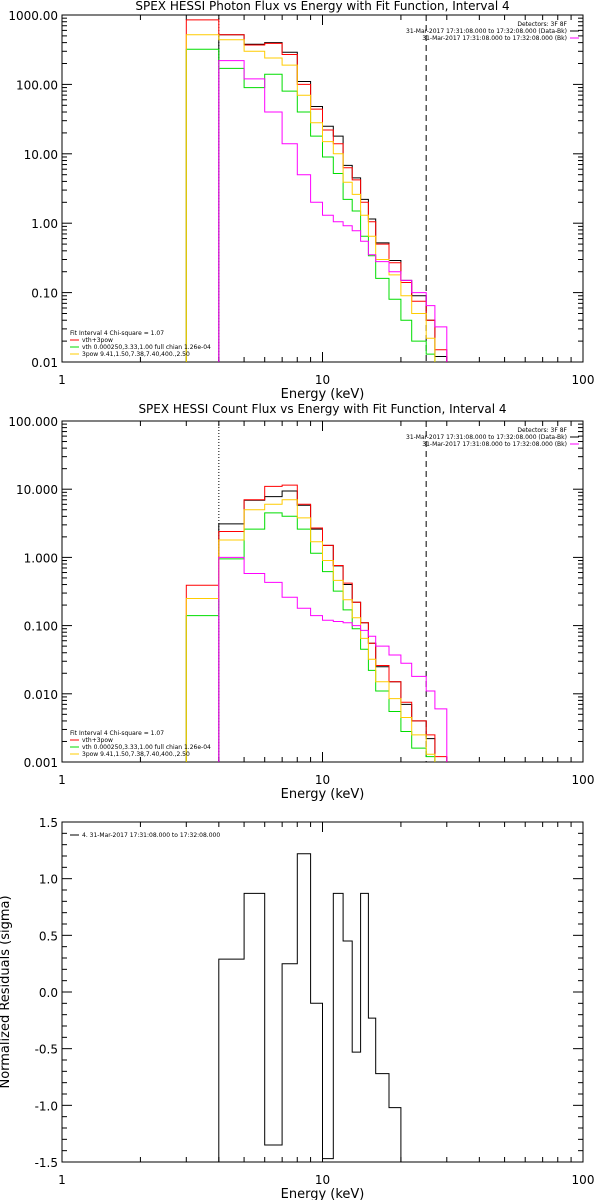 The height and width of the screenshot is (1200, 600). I want to click on y-tick-label: -1.5, so click(46, 1163).